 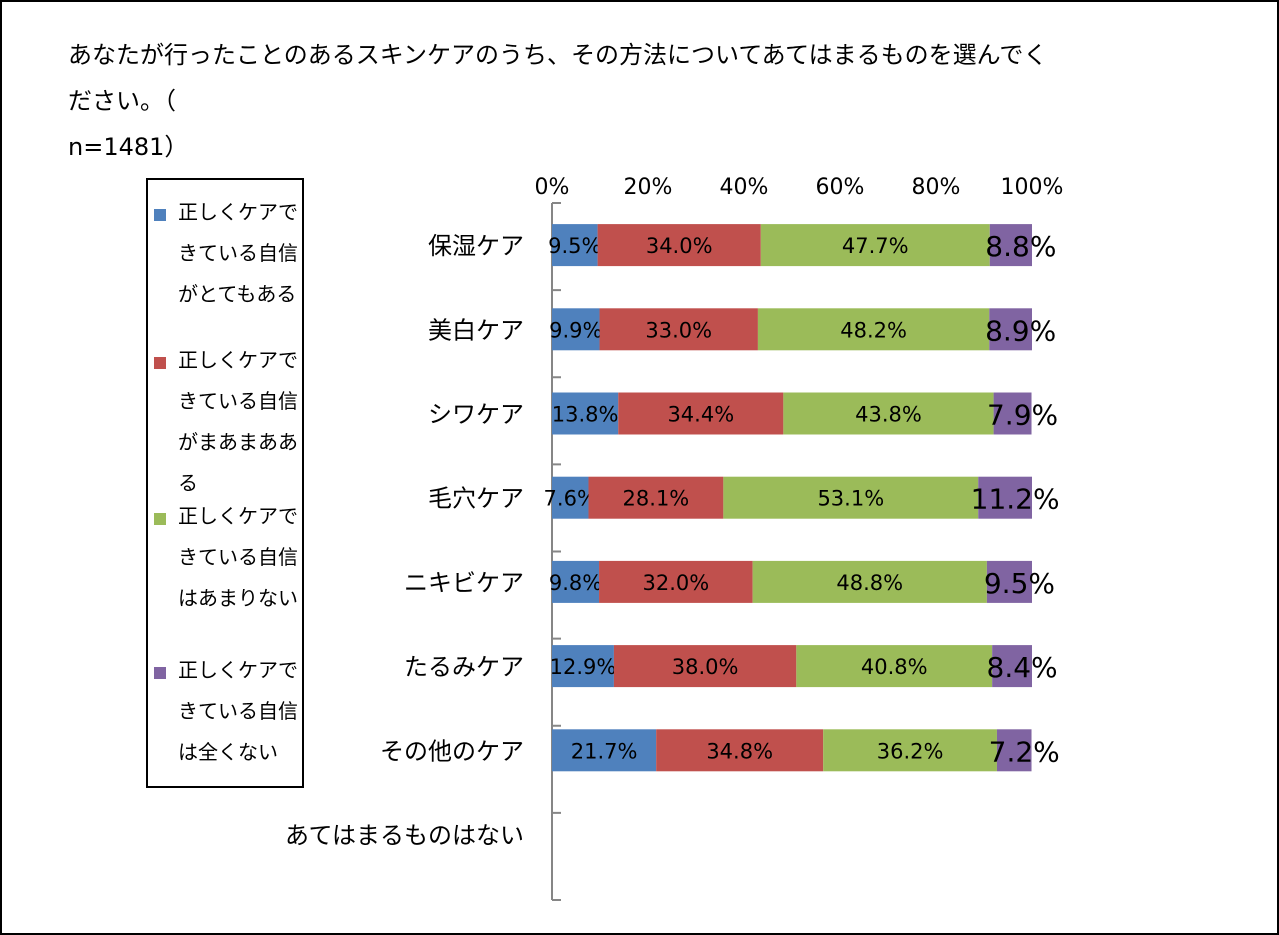 I want to click on legend-line: はあまりない, so click(x=238, y=598).